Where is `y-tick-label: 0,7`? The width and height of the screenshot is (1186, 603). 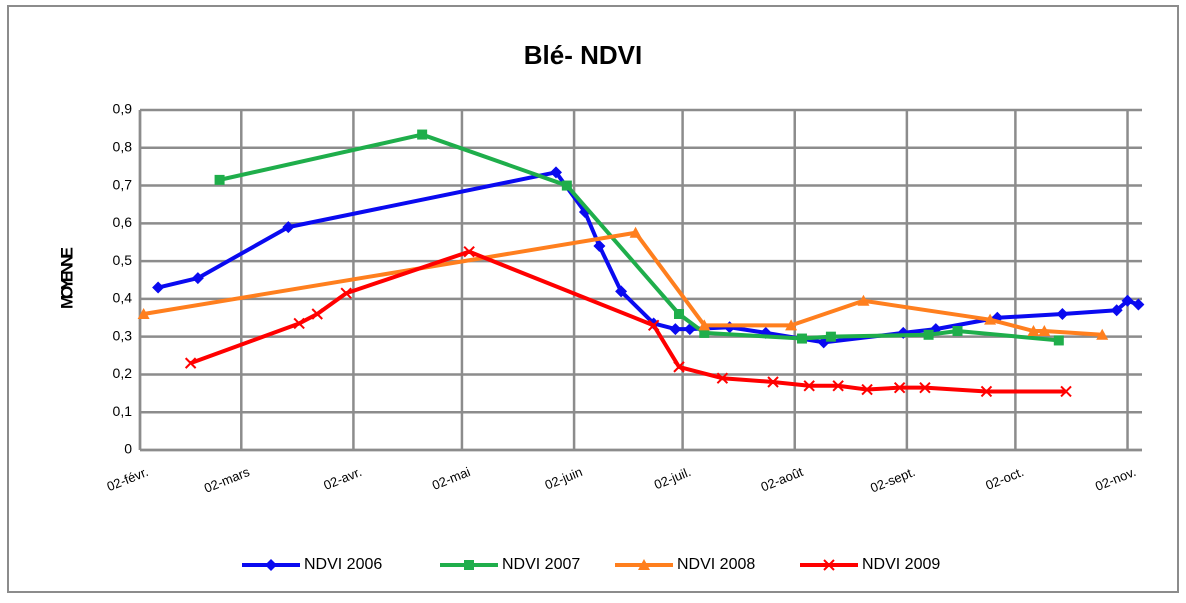 y-tick-label: 0,7 is located at coordinates (123, 184).